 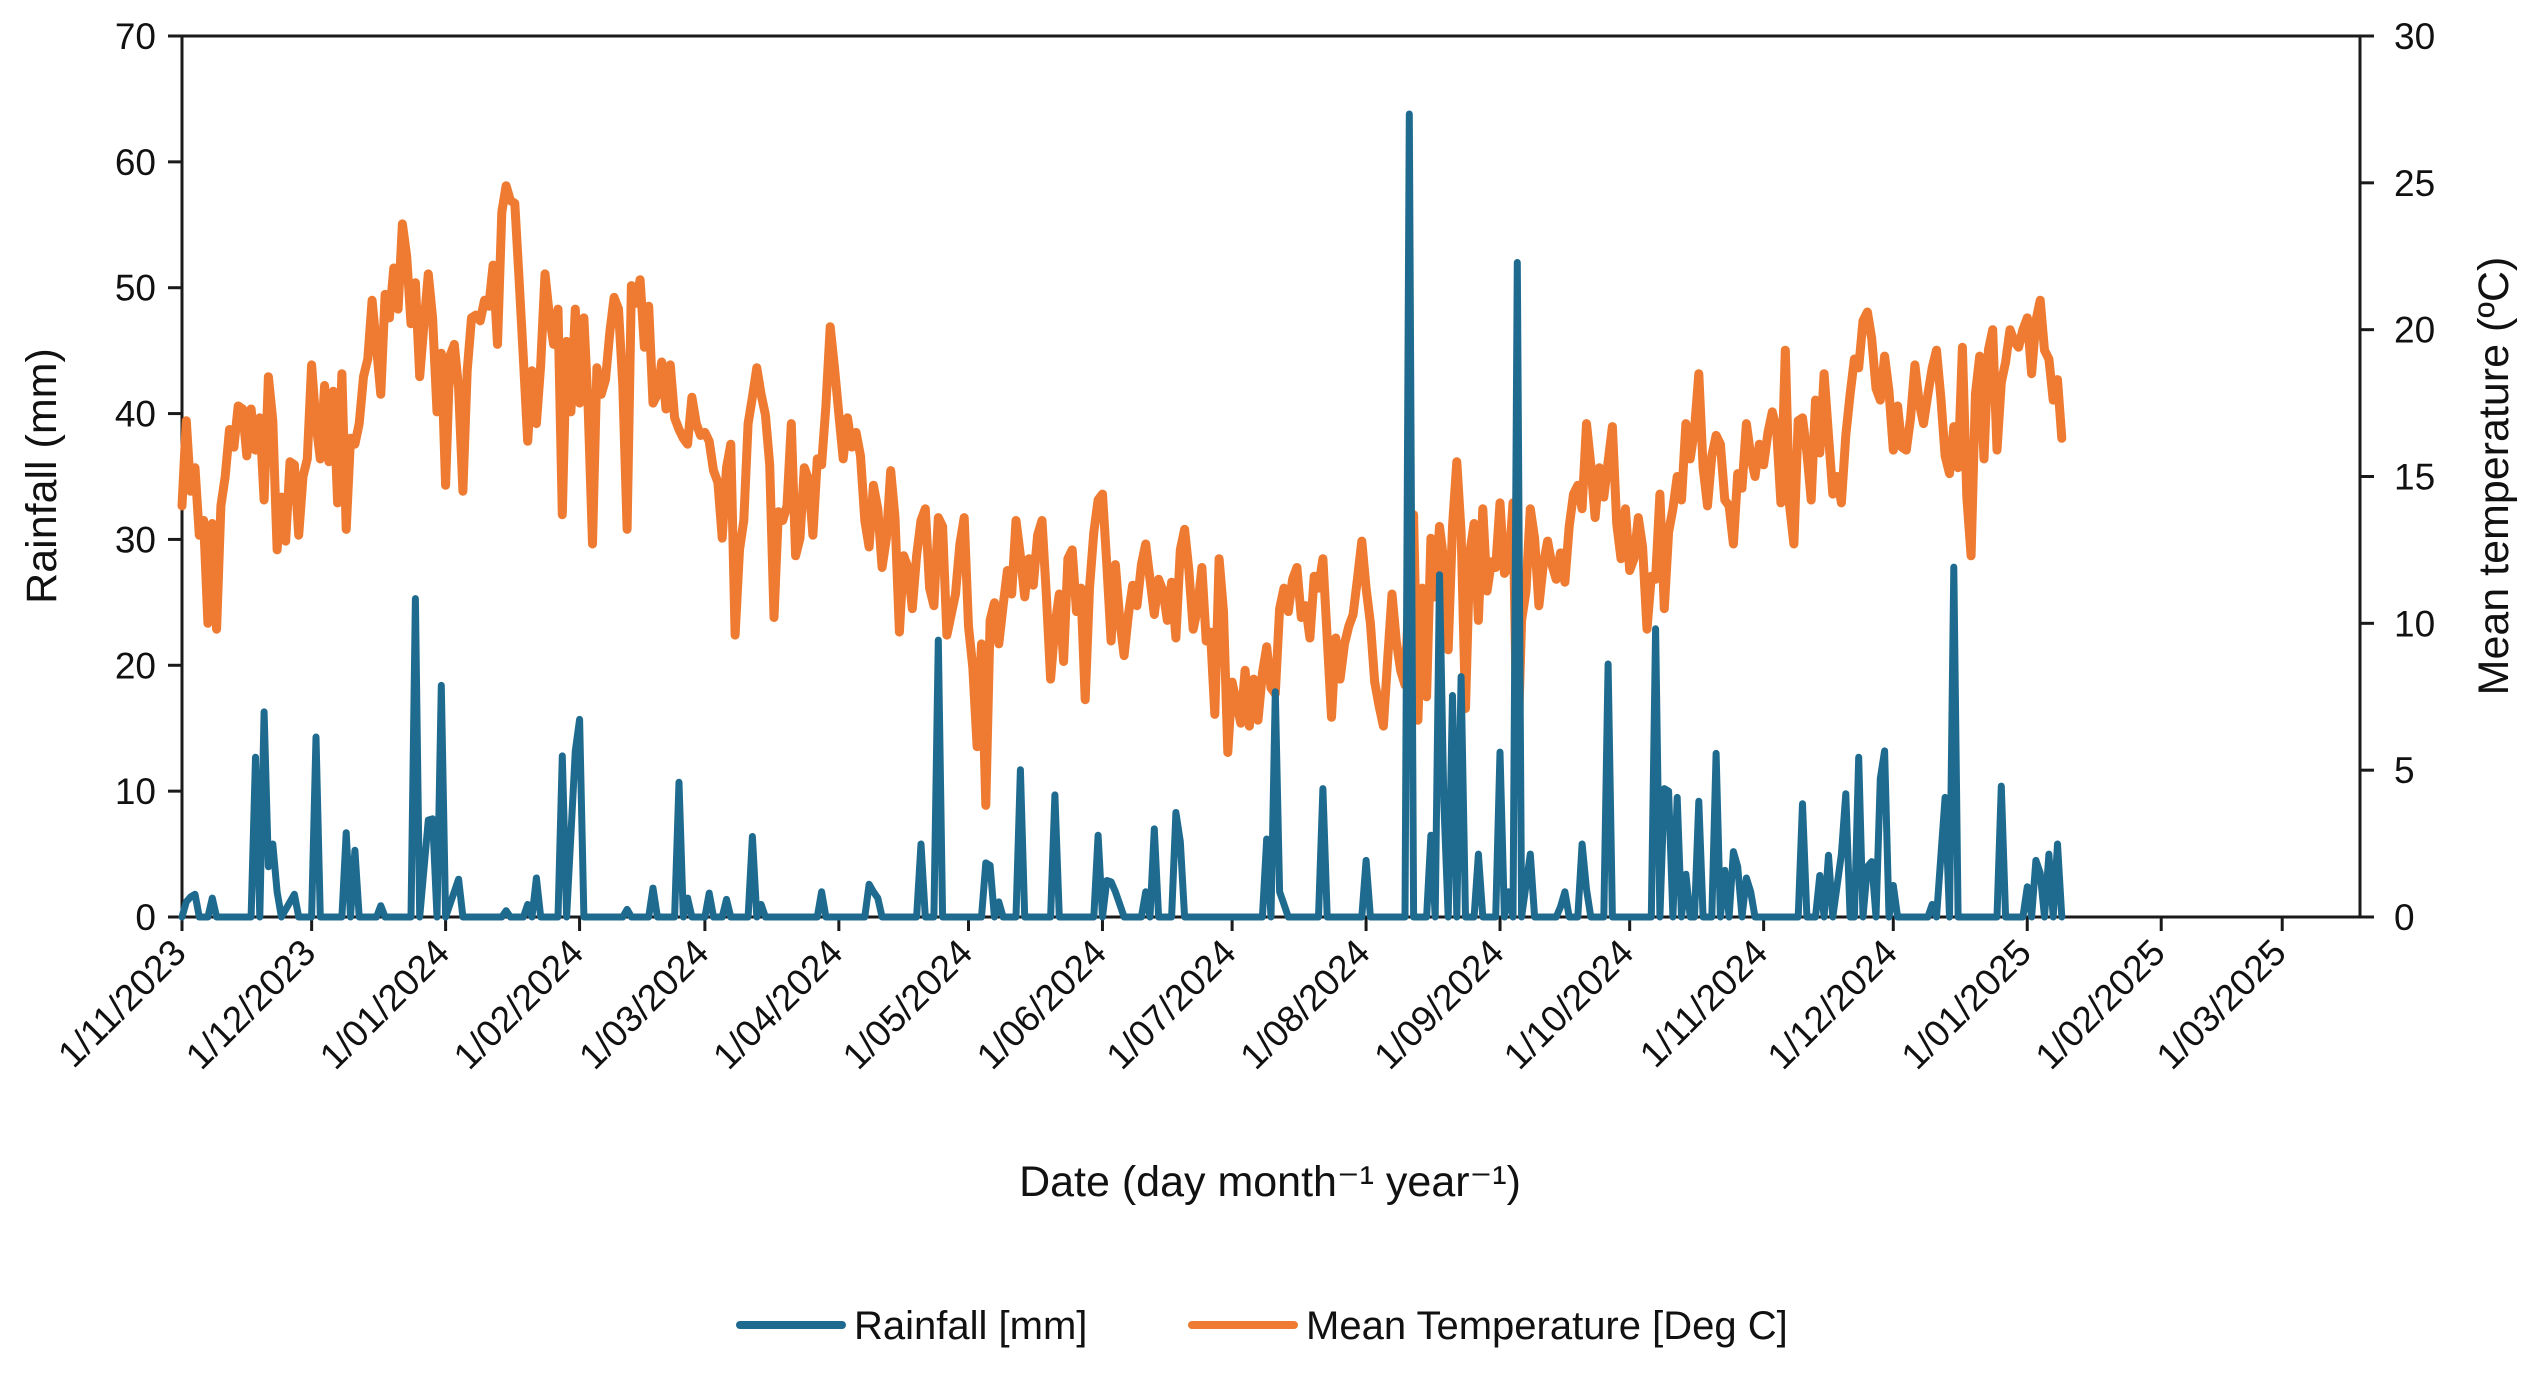 What do you see at coordinates (2404, 917) in the screenshot?
I see `y2-tick-label: 0` at bounding box center [2404, 917].